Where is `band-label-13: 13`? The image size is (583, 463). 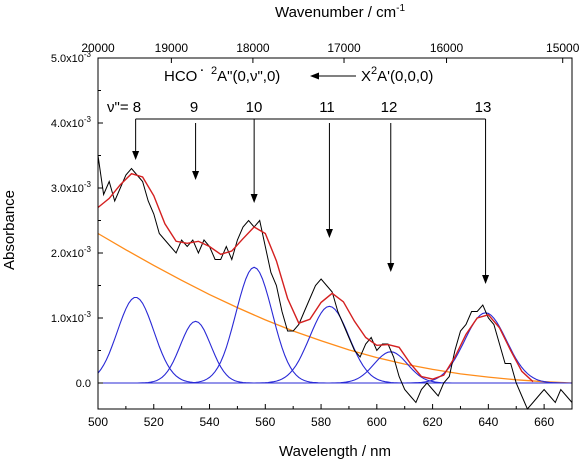
band-label-13: 13 is located at coordinates (483, 107).